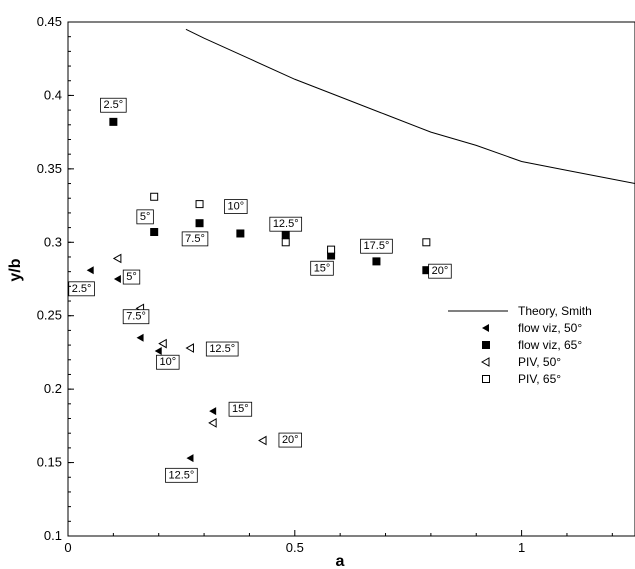 The image size is (635, 569). Describe the element at coordinates (15, 269) in the screenshot. I see `y-axis-title: y/b` at that location.